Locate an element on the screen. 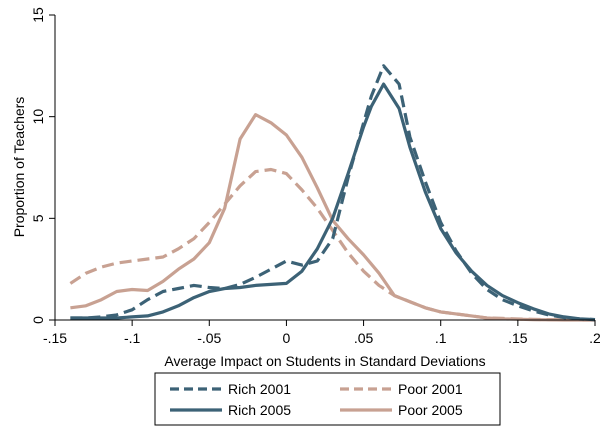 The height and width of the screenshot is (428, 600). x-tick-label: -.1 is located at coordinates (132, 338).